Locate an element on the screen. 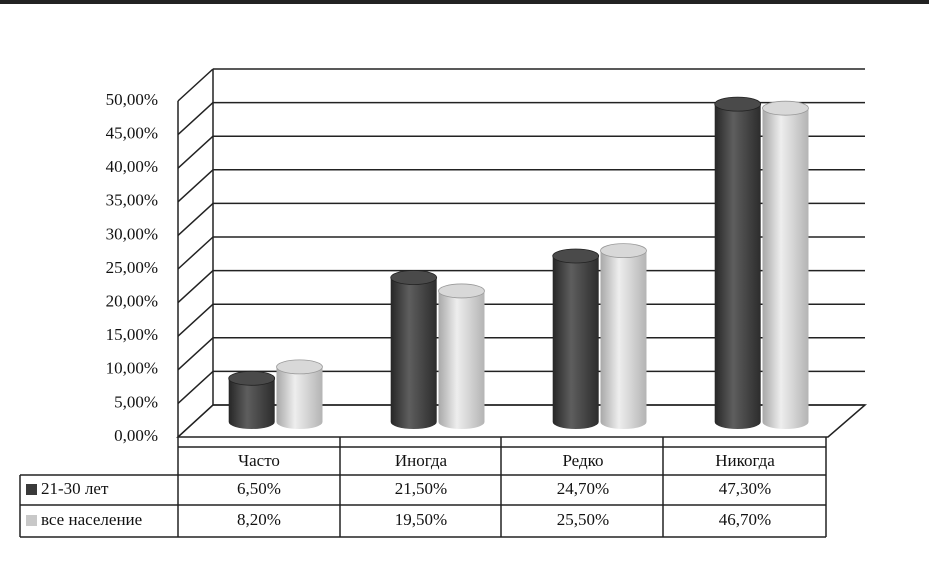  x-tick-label: Часто is located at coordinates (259, 460).